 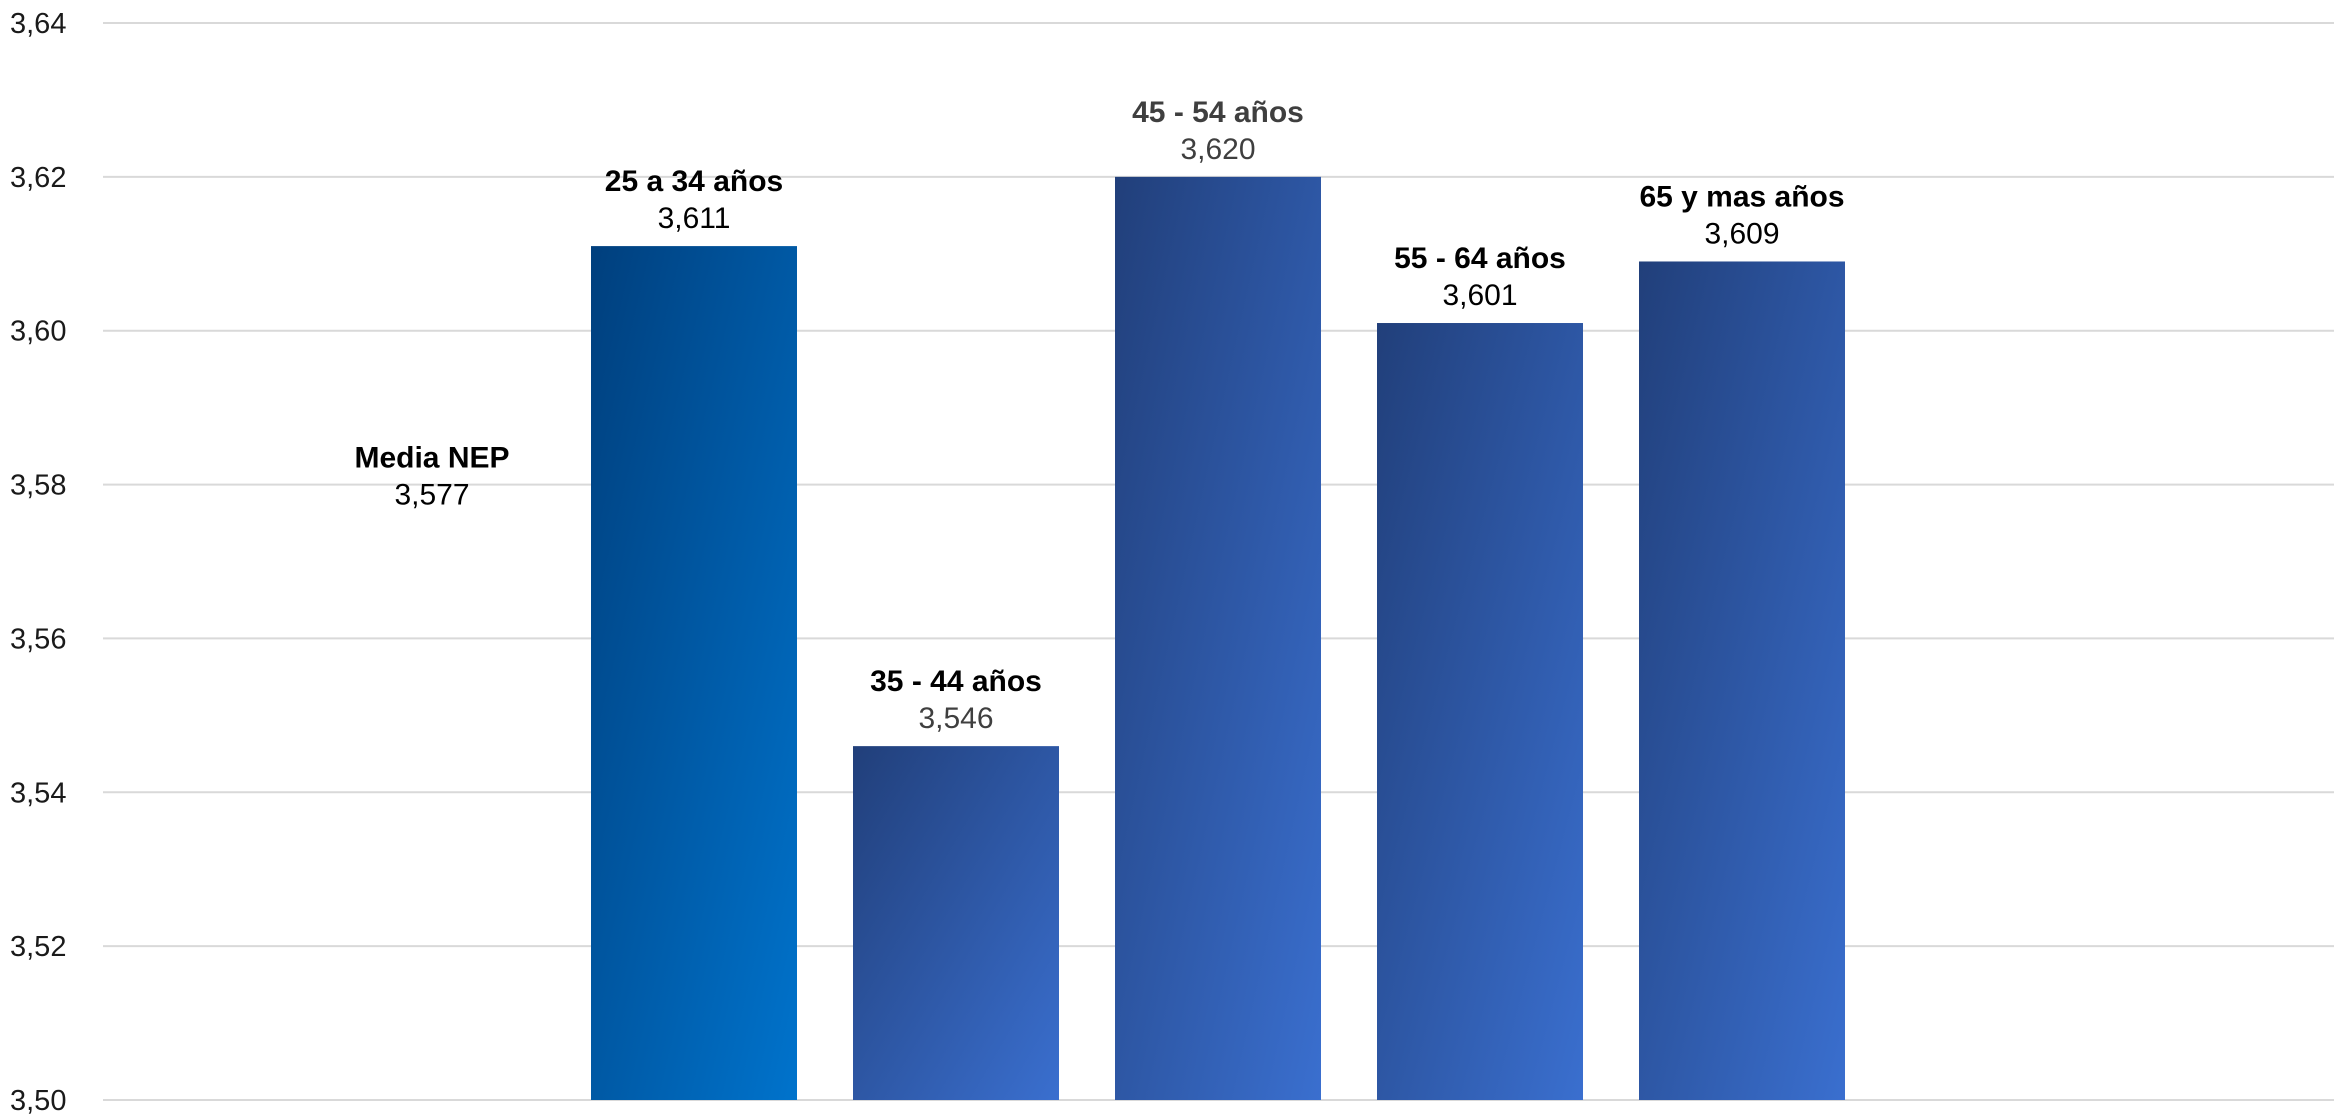 I want to click on category-label: 35 - 44 años, so click(x=956, y=681).